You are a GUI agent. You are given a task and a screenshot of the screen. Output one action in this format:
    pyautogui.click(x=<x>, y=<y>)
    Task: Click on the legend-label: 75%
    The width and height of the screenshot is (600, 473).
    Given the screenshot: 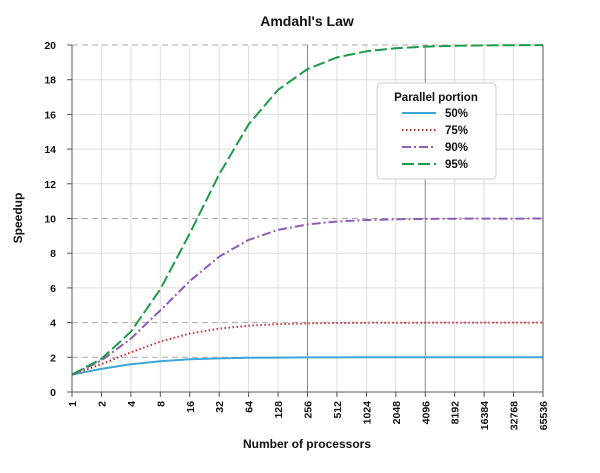 What is the action you would take?
    pyautogui.click(x=456, y=131)
    